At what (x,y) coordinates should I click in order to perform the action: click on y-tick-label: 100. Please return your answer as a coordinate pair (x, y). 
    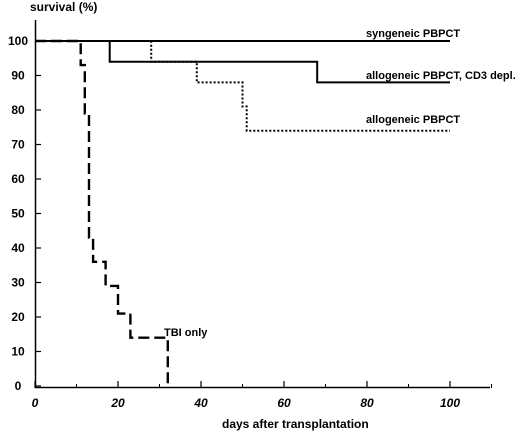
    Looking at the image, I should click on (18, 41).